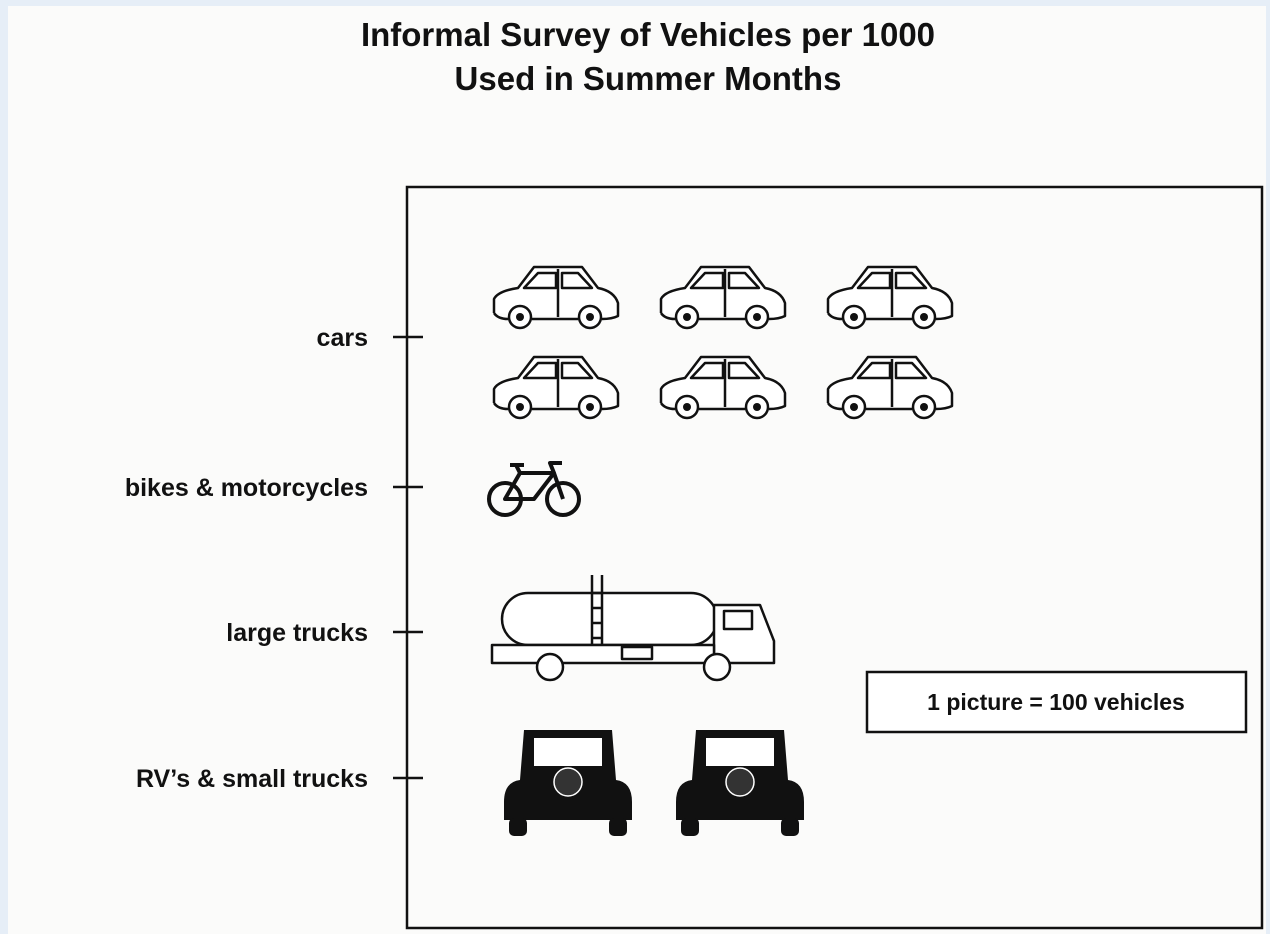 The width and height of the screenshot is (1270, 934). Describe the element at coordinates (563, 499) in the screenshot. I see `bike-wheel` at that location.